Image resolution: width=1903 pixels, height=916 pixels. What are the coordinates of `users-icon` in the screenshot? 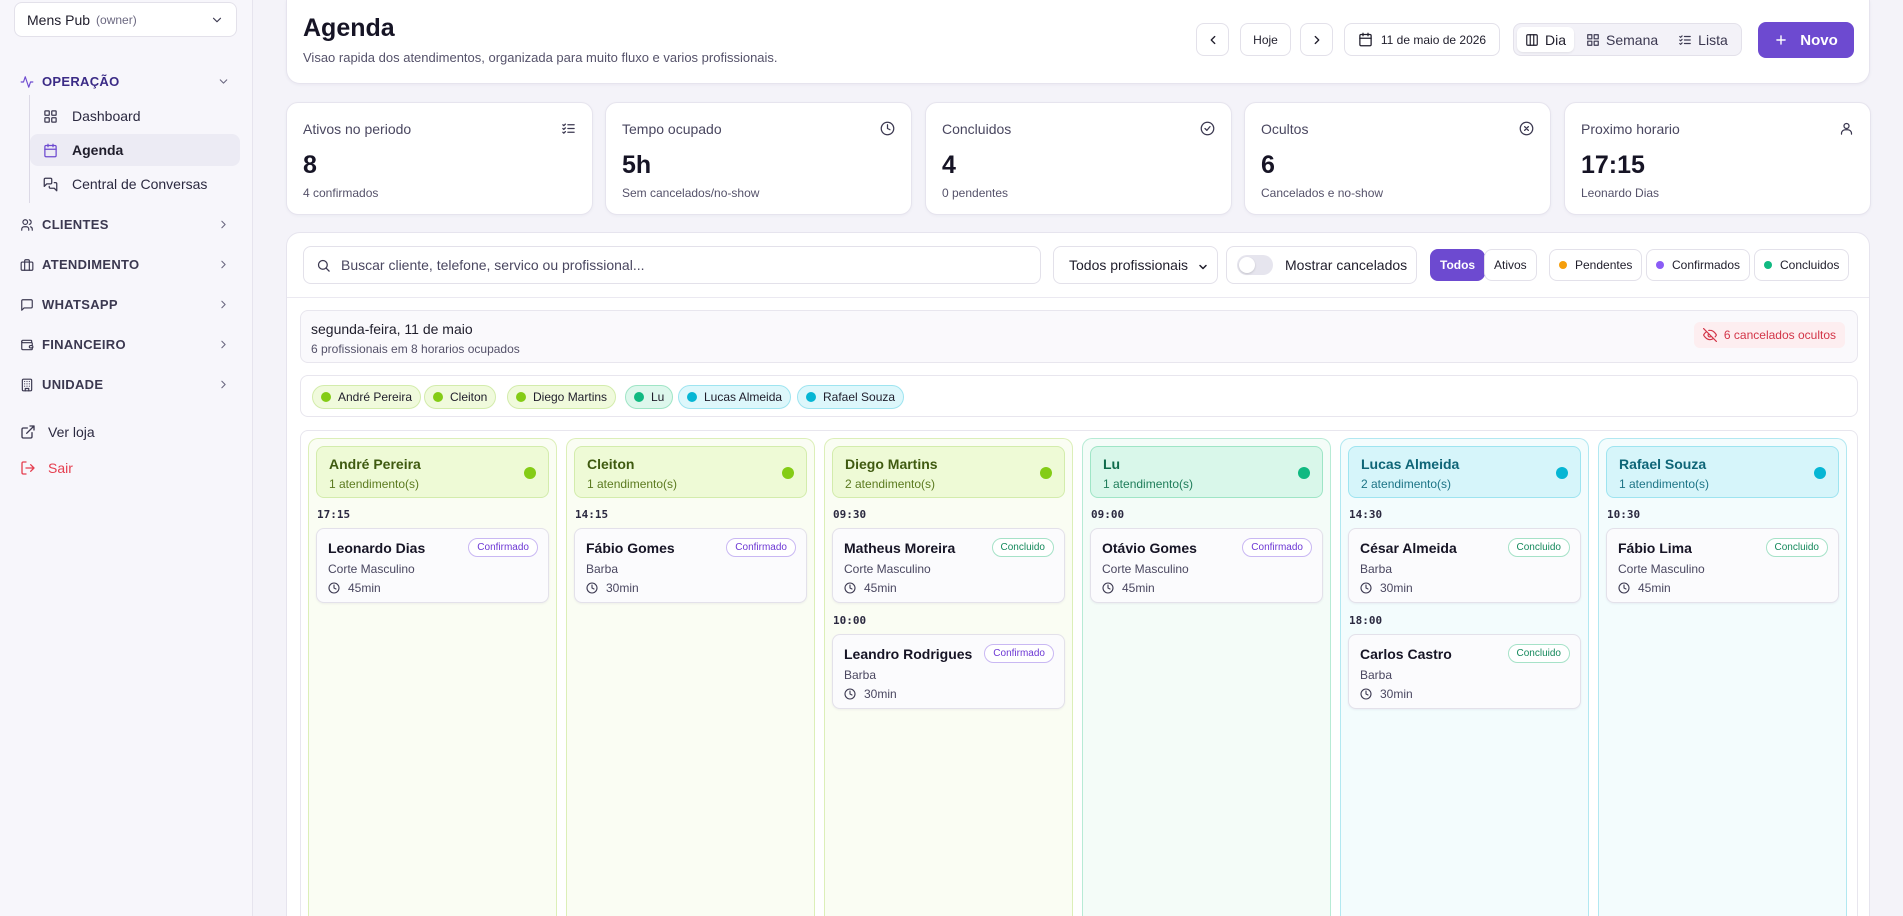 It's located at (27, 225).